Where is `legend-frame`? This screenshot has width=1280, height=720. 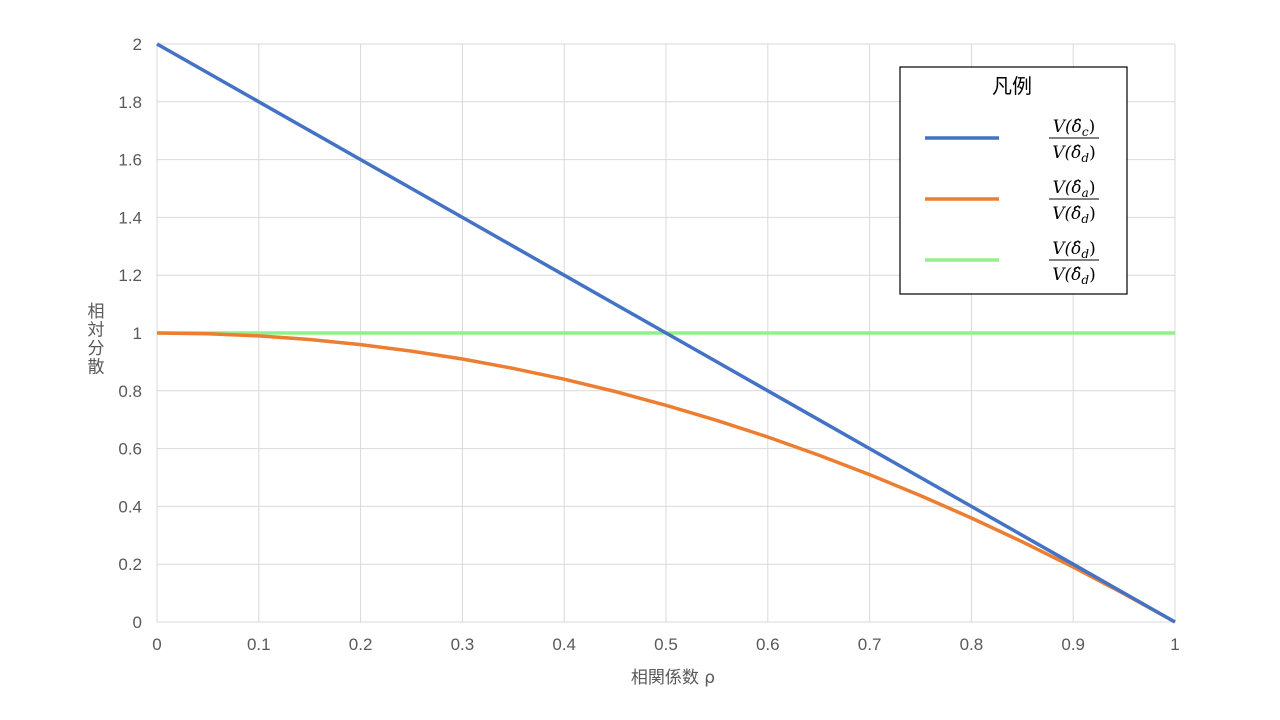
legend-frame is located at coordinates (1013, 180).